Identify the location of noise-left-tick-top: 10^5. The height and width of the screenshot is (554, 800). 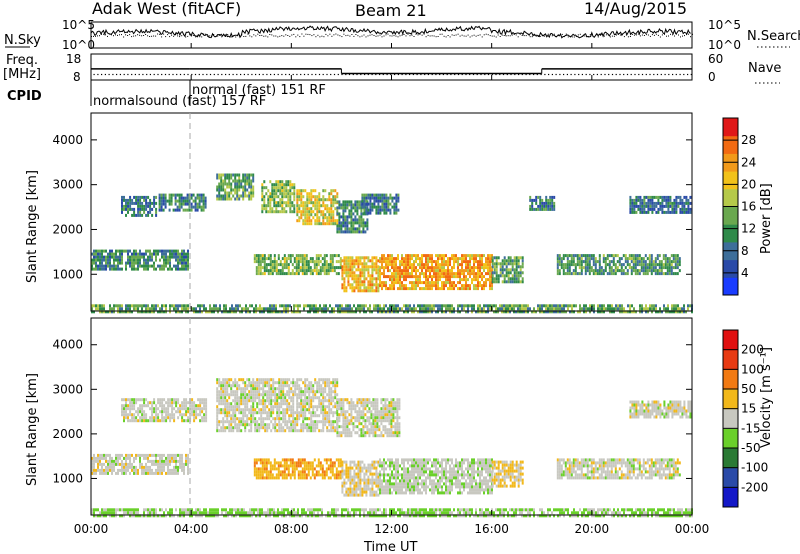
(78, 25).